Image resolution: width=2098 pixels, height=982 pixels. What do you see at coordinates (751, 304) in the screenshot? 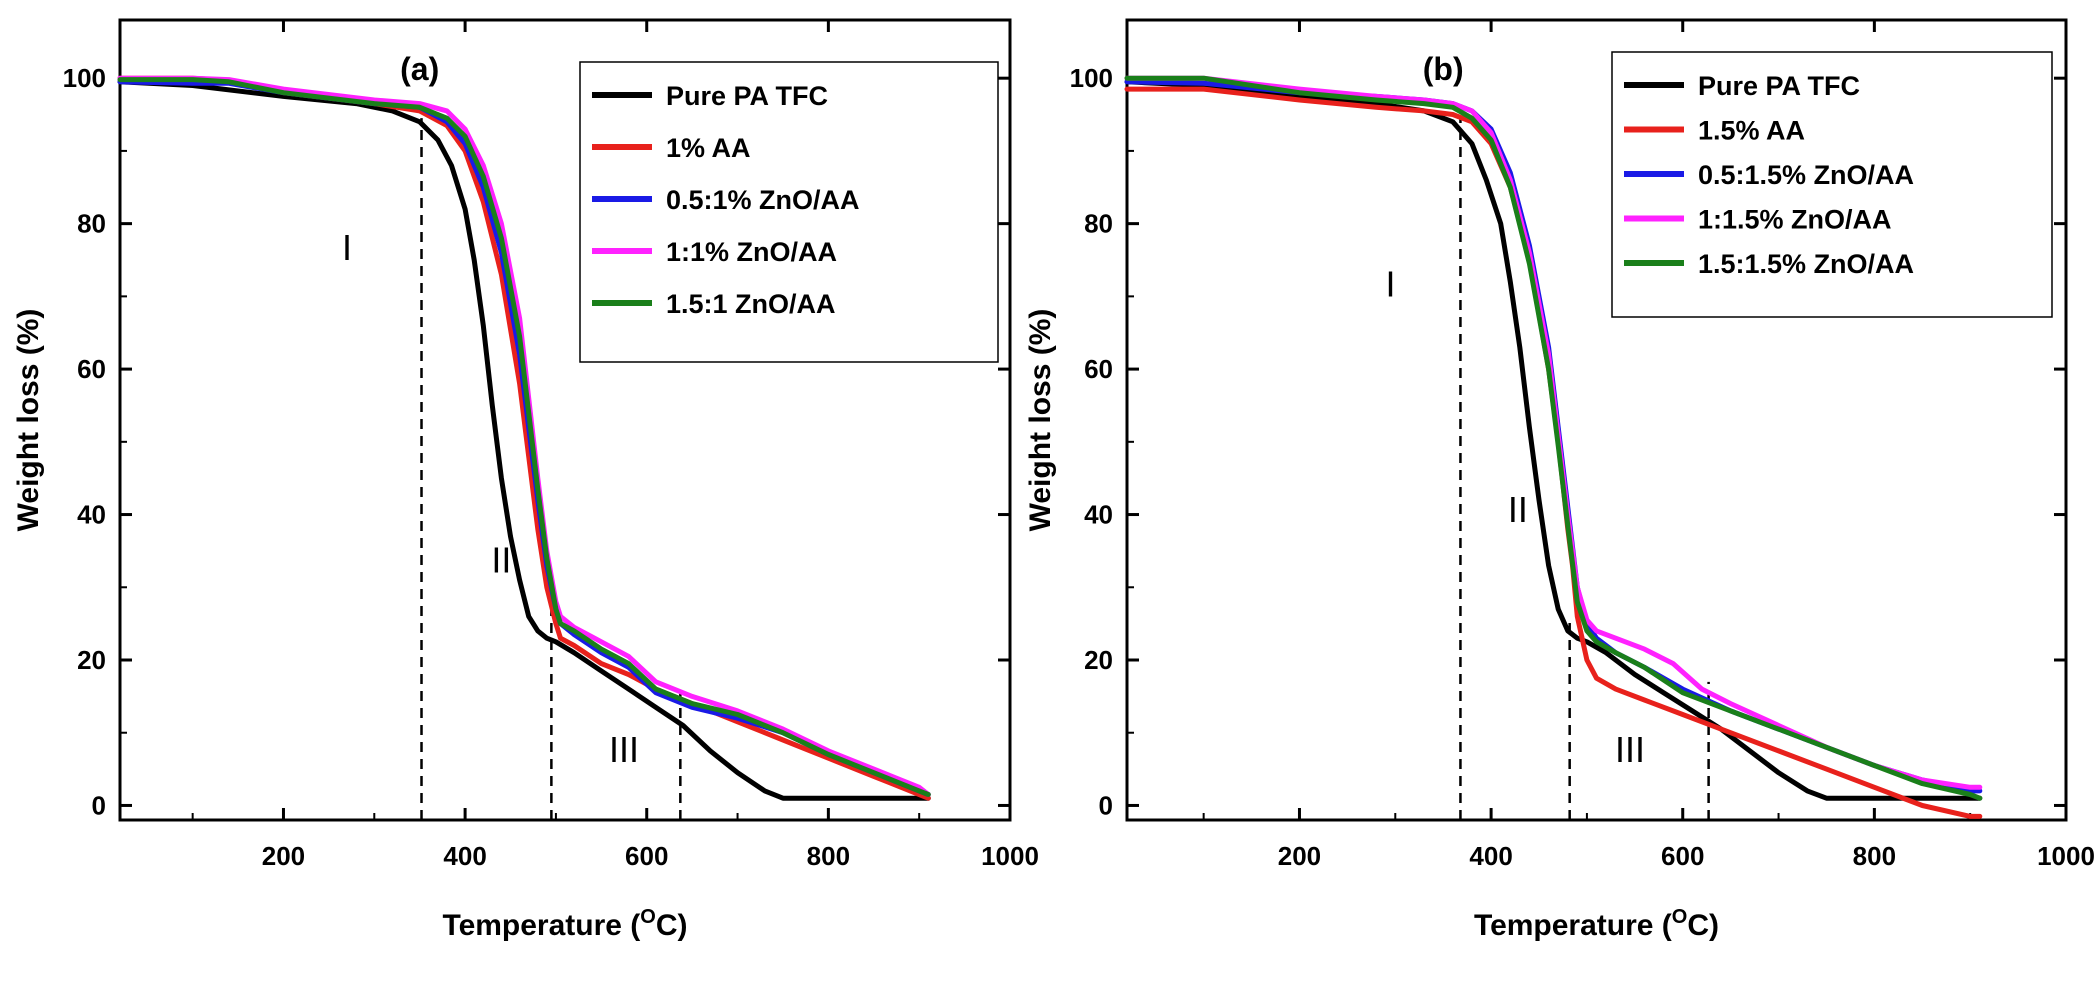
I see `legend-label: 1.5:1 ZnO/AA` at bounding box center [751, 304].